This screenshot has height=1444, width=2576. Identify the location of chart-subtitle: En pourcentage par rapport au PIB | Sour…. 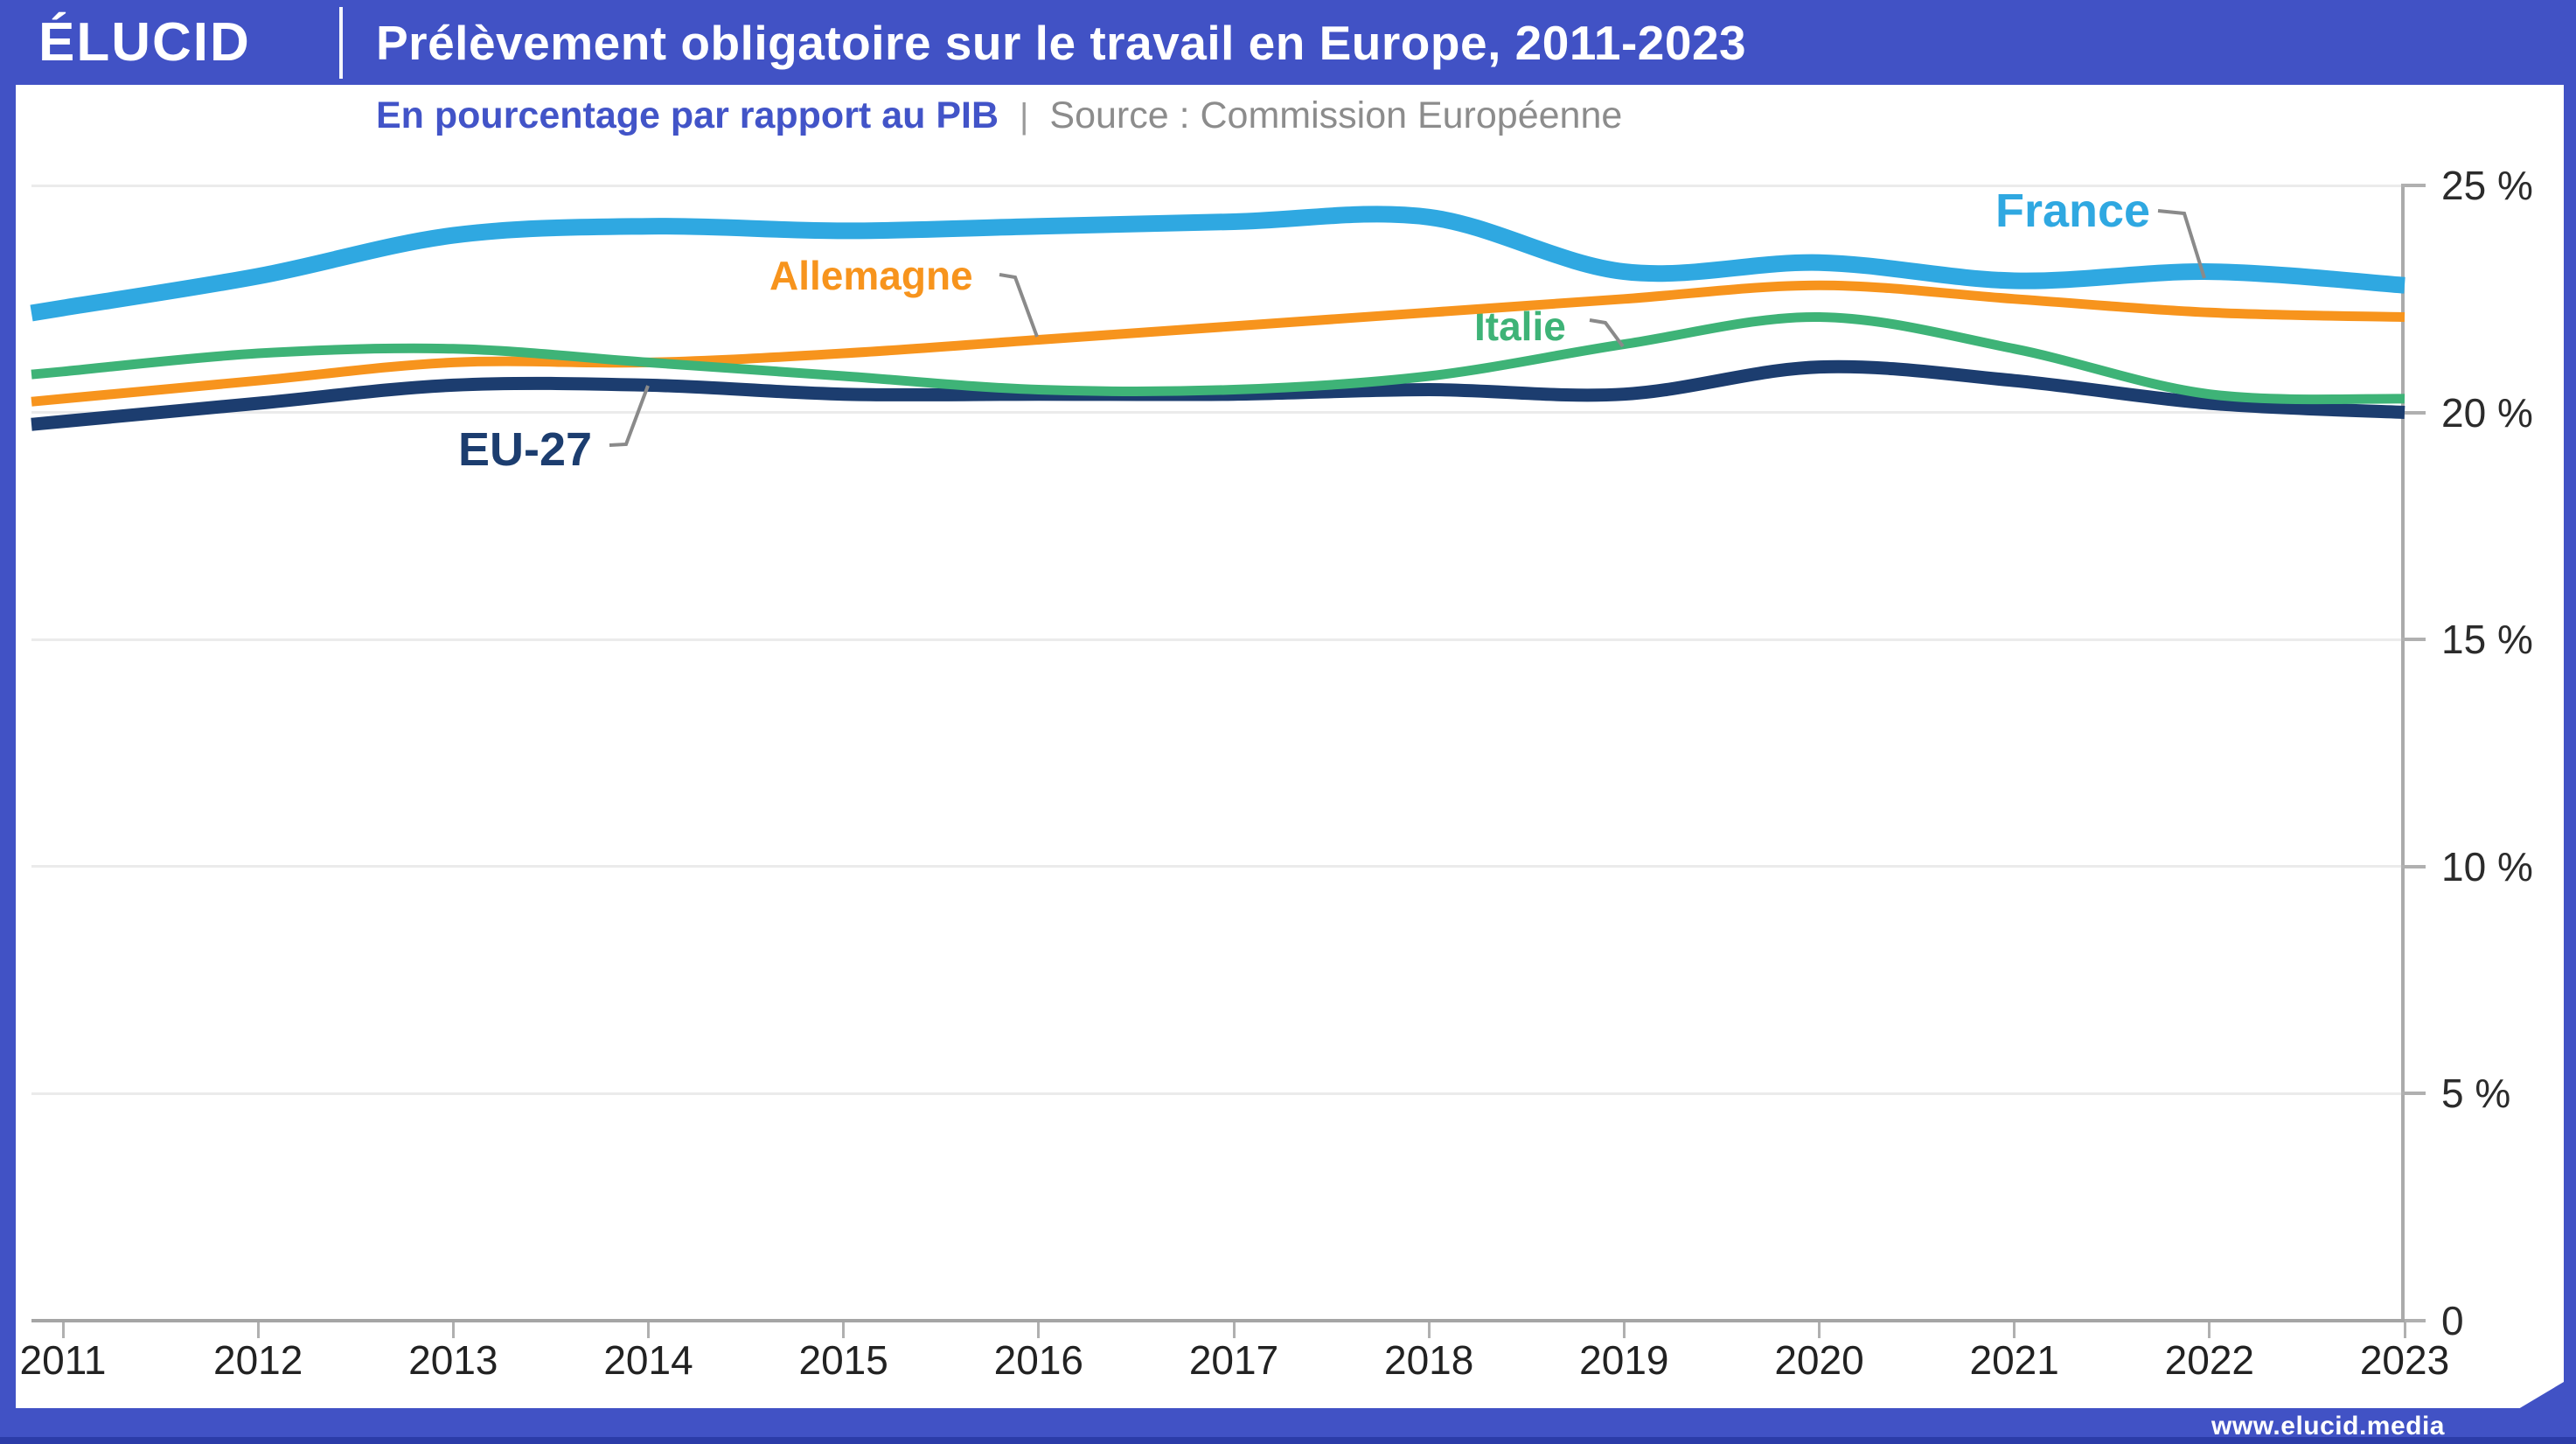
(999, 115).